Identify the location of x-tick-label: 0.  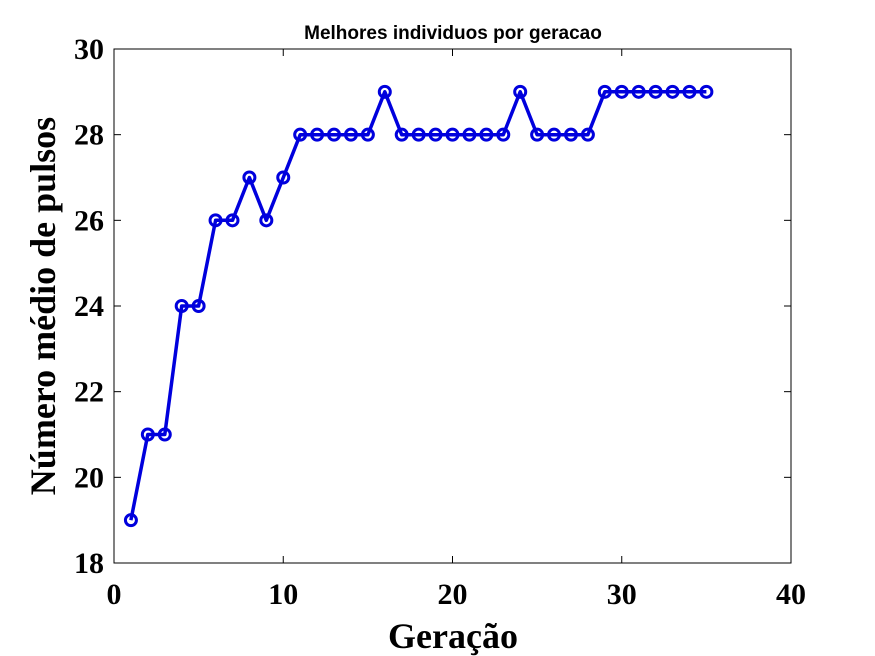
(114, 594).